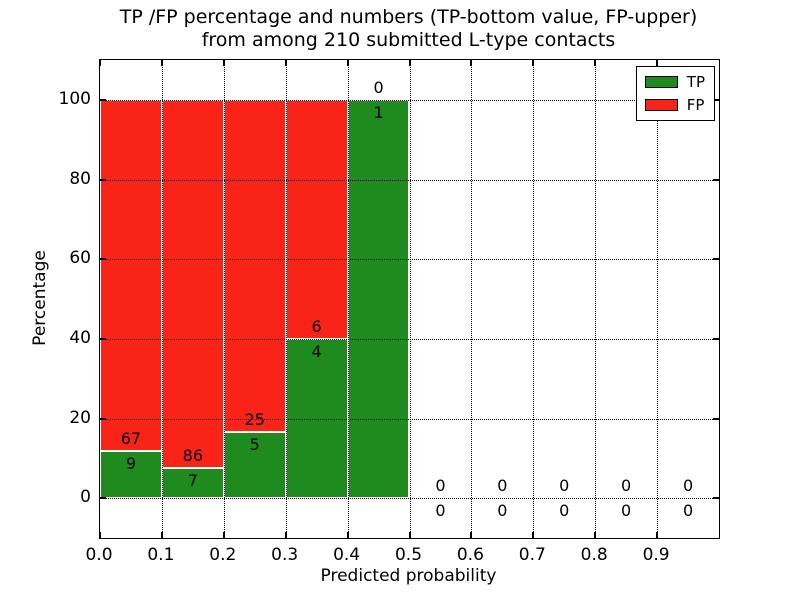  I want to click on x-tick-label: 0.0, so click(99, 555).